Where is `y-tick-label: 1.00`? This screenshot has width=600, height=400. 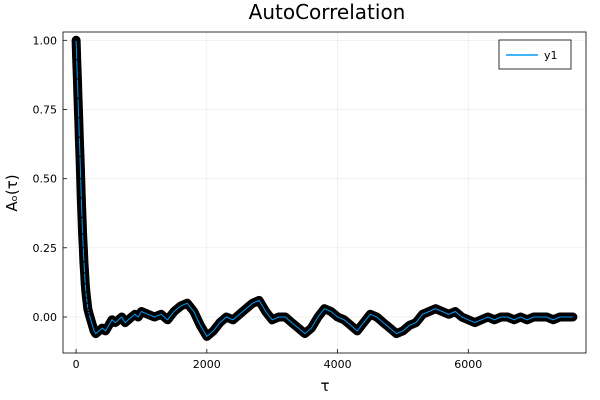
y-tick-label: 1.00 is located at coordinates (45, 40).